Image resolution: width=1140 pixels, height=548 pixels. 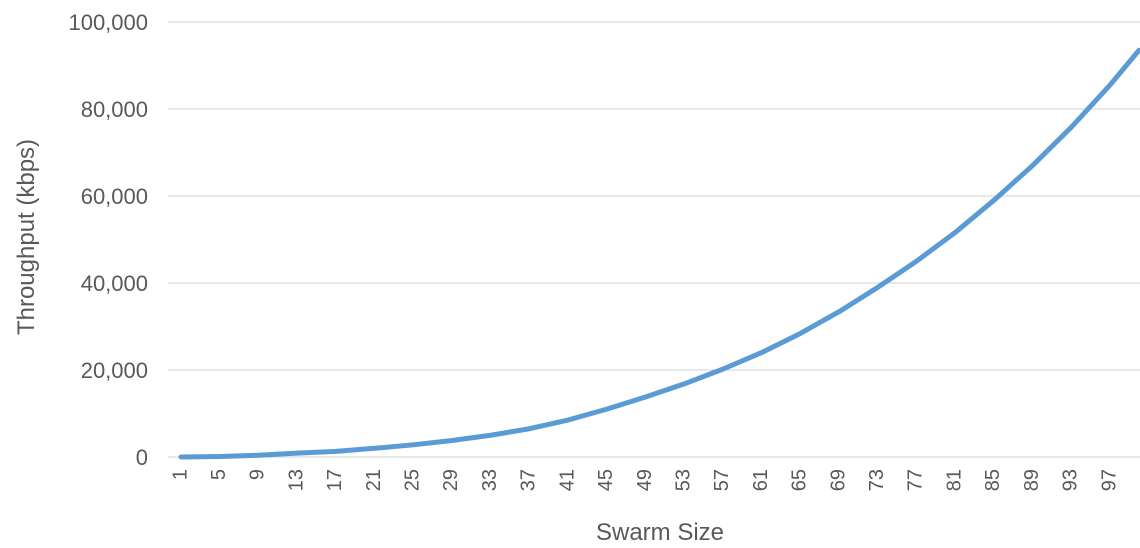 What do you see at coordinates (374, 480) in the screenshot?
I see `x-tick-label: 21` at bounding box center [374, 480].